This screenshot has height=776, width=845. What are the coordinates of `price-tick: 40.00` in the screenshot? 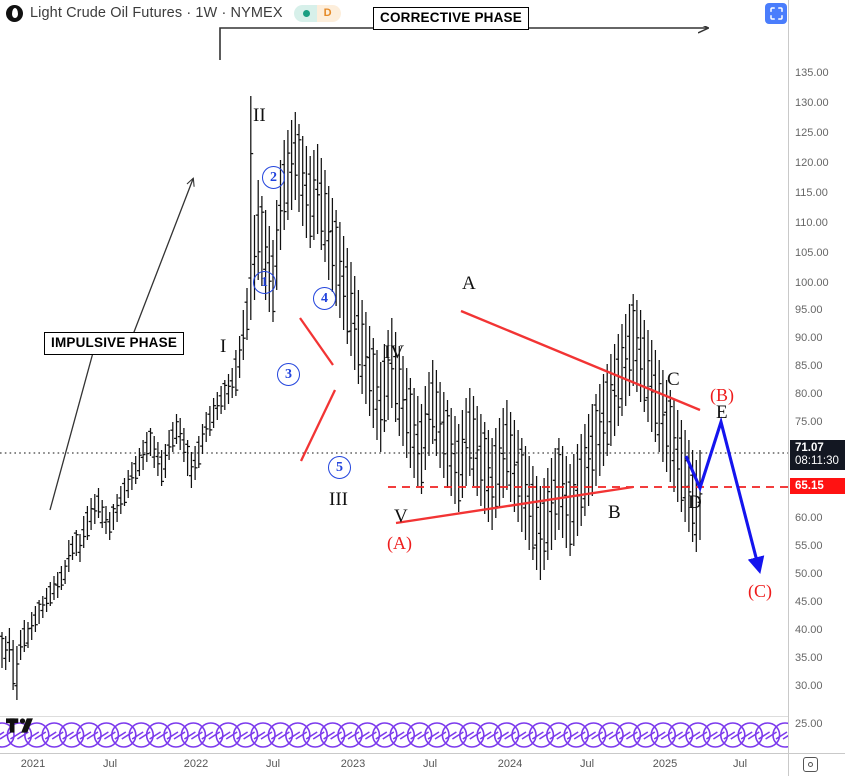 It's located at (809, 630).